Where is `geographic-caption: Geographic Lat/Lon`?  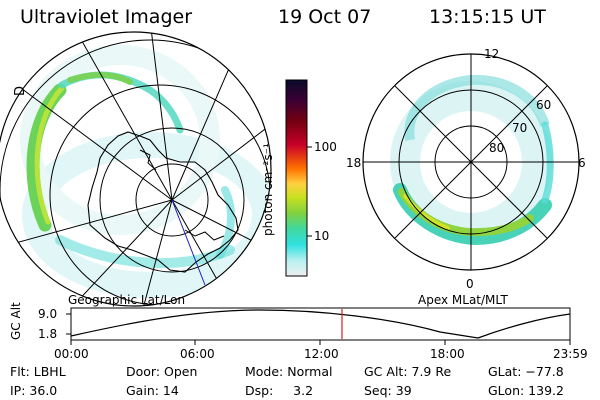 geographic-caption: Geographic Lat/Lon is located at coordinates (127, 300).